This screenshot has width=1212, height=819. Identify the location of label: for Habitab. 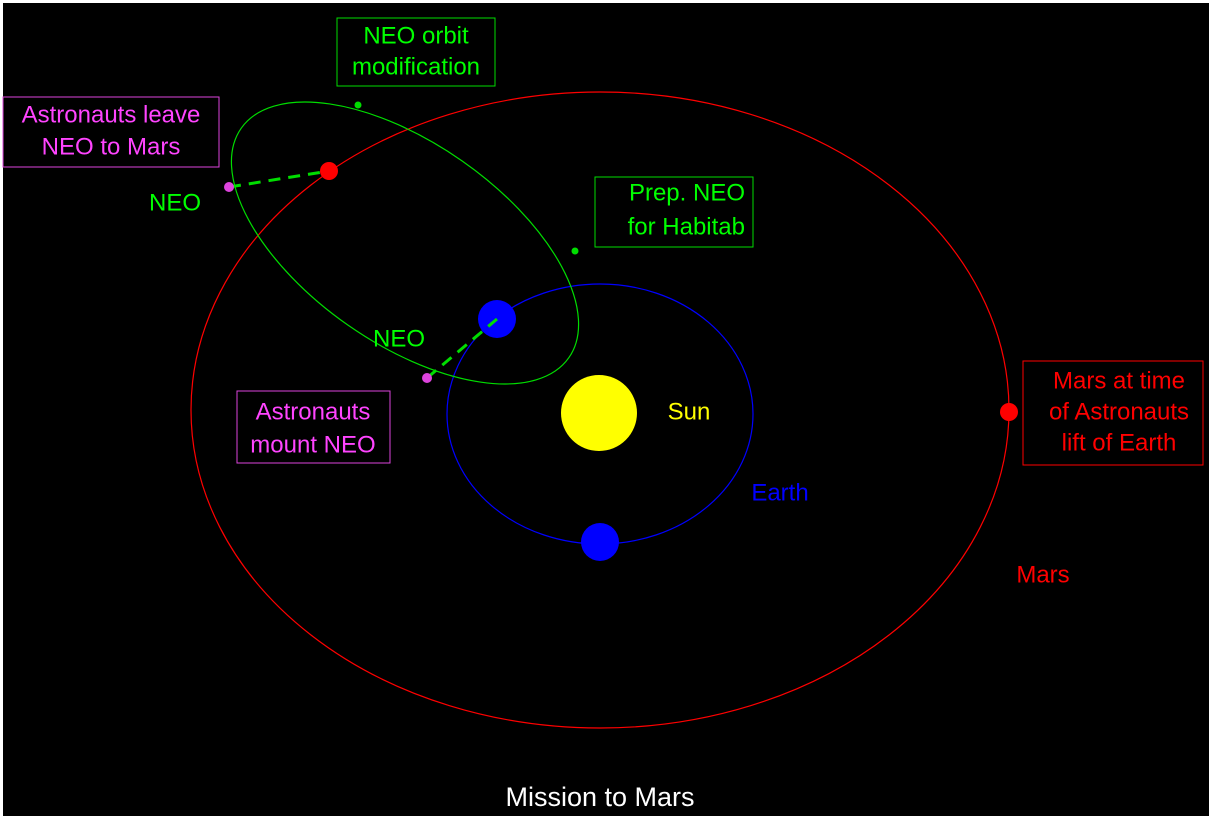
(686, 226).